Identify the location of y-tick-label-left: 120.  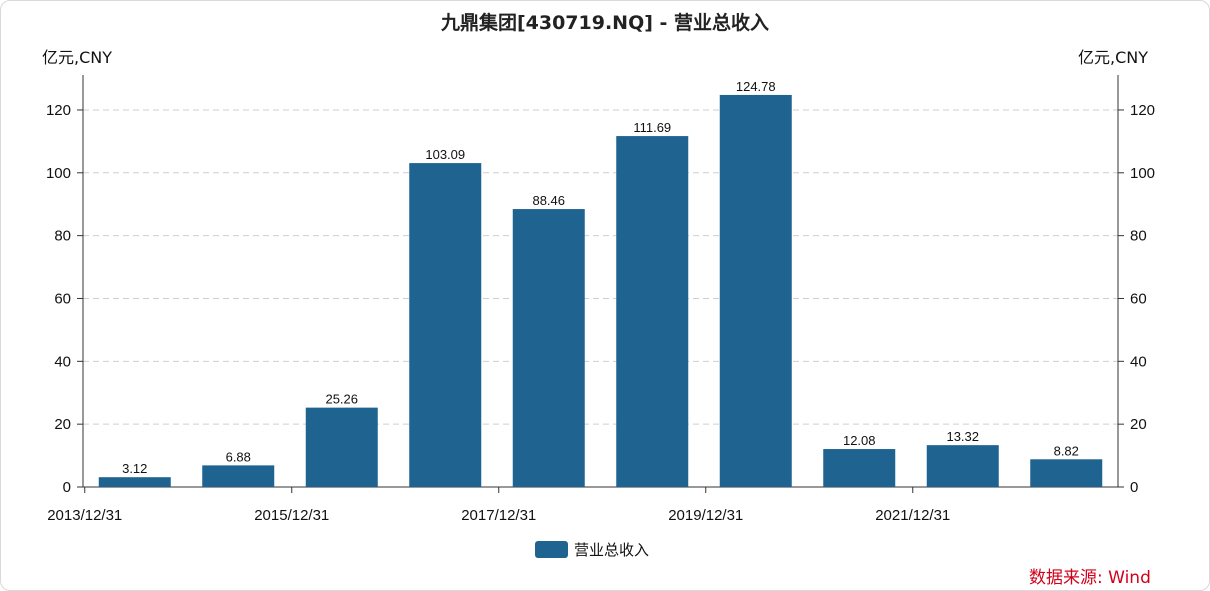
(58, 110).